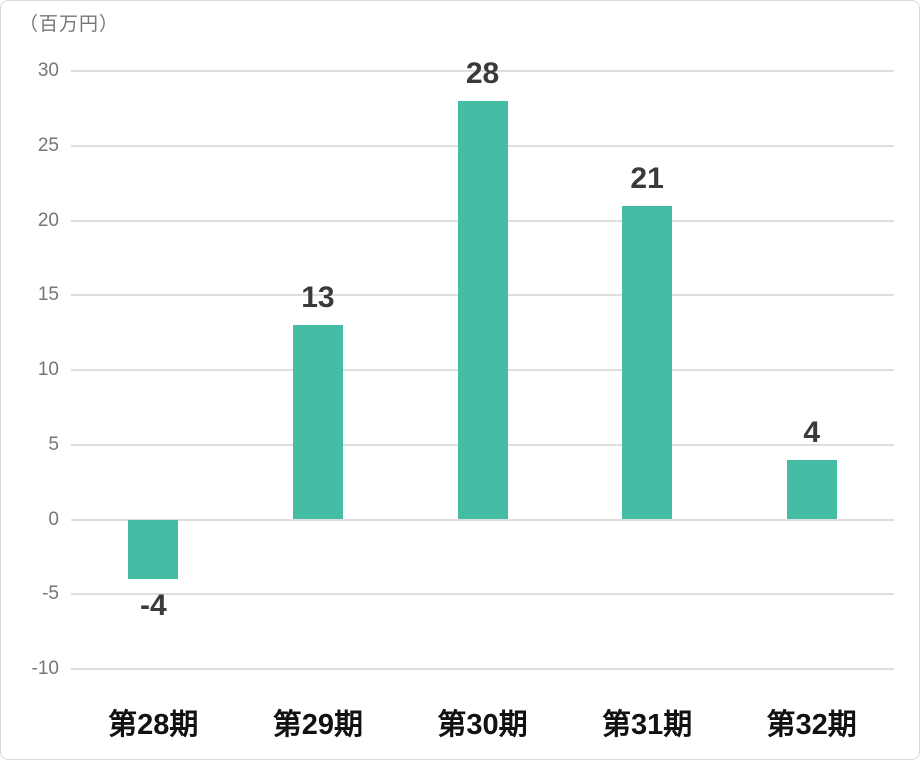 The height and width of the screenshot is (760, 920). Describe the element at coordinates (69, 24) in the screenshot. I see `y-axis-unit-label: （百万円）` at that location.